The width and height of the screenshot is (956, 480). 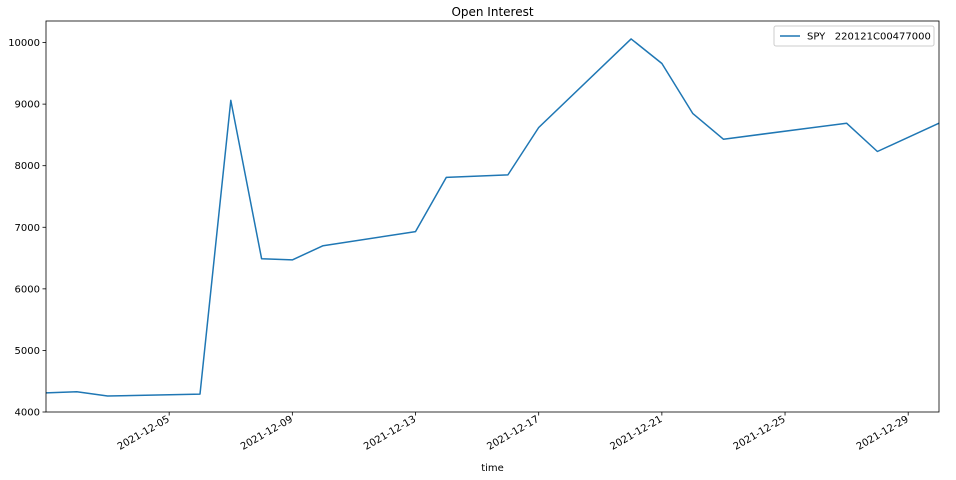 What do you see at coordinates (24, 43) in the screenshot?
I see `y-tick-label: 10000` at bounding box center [24, 43].